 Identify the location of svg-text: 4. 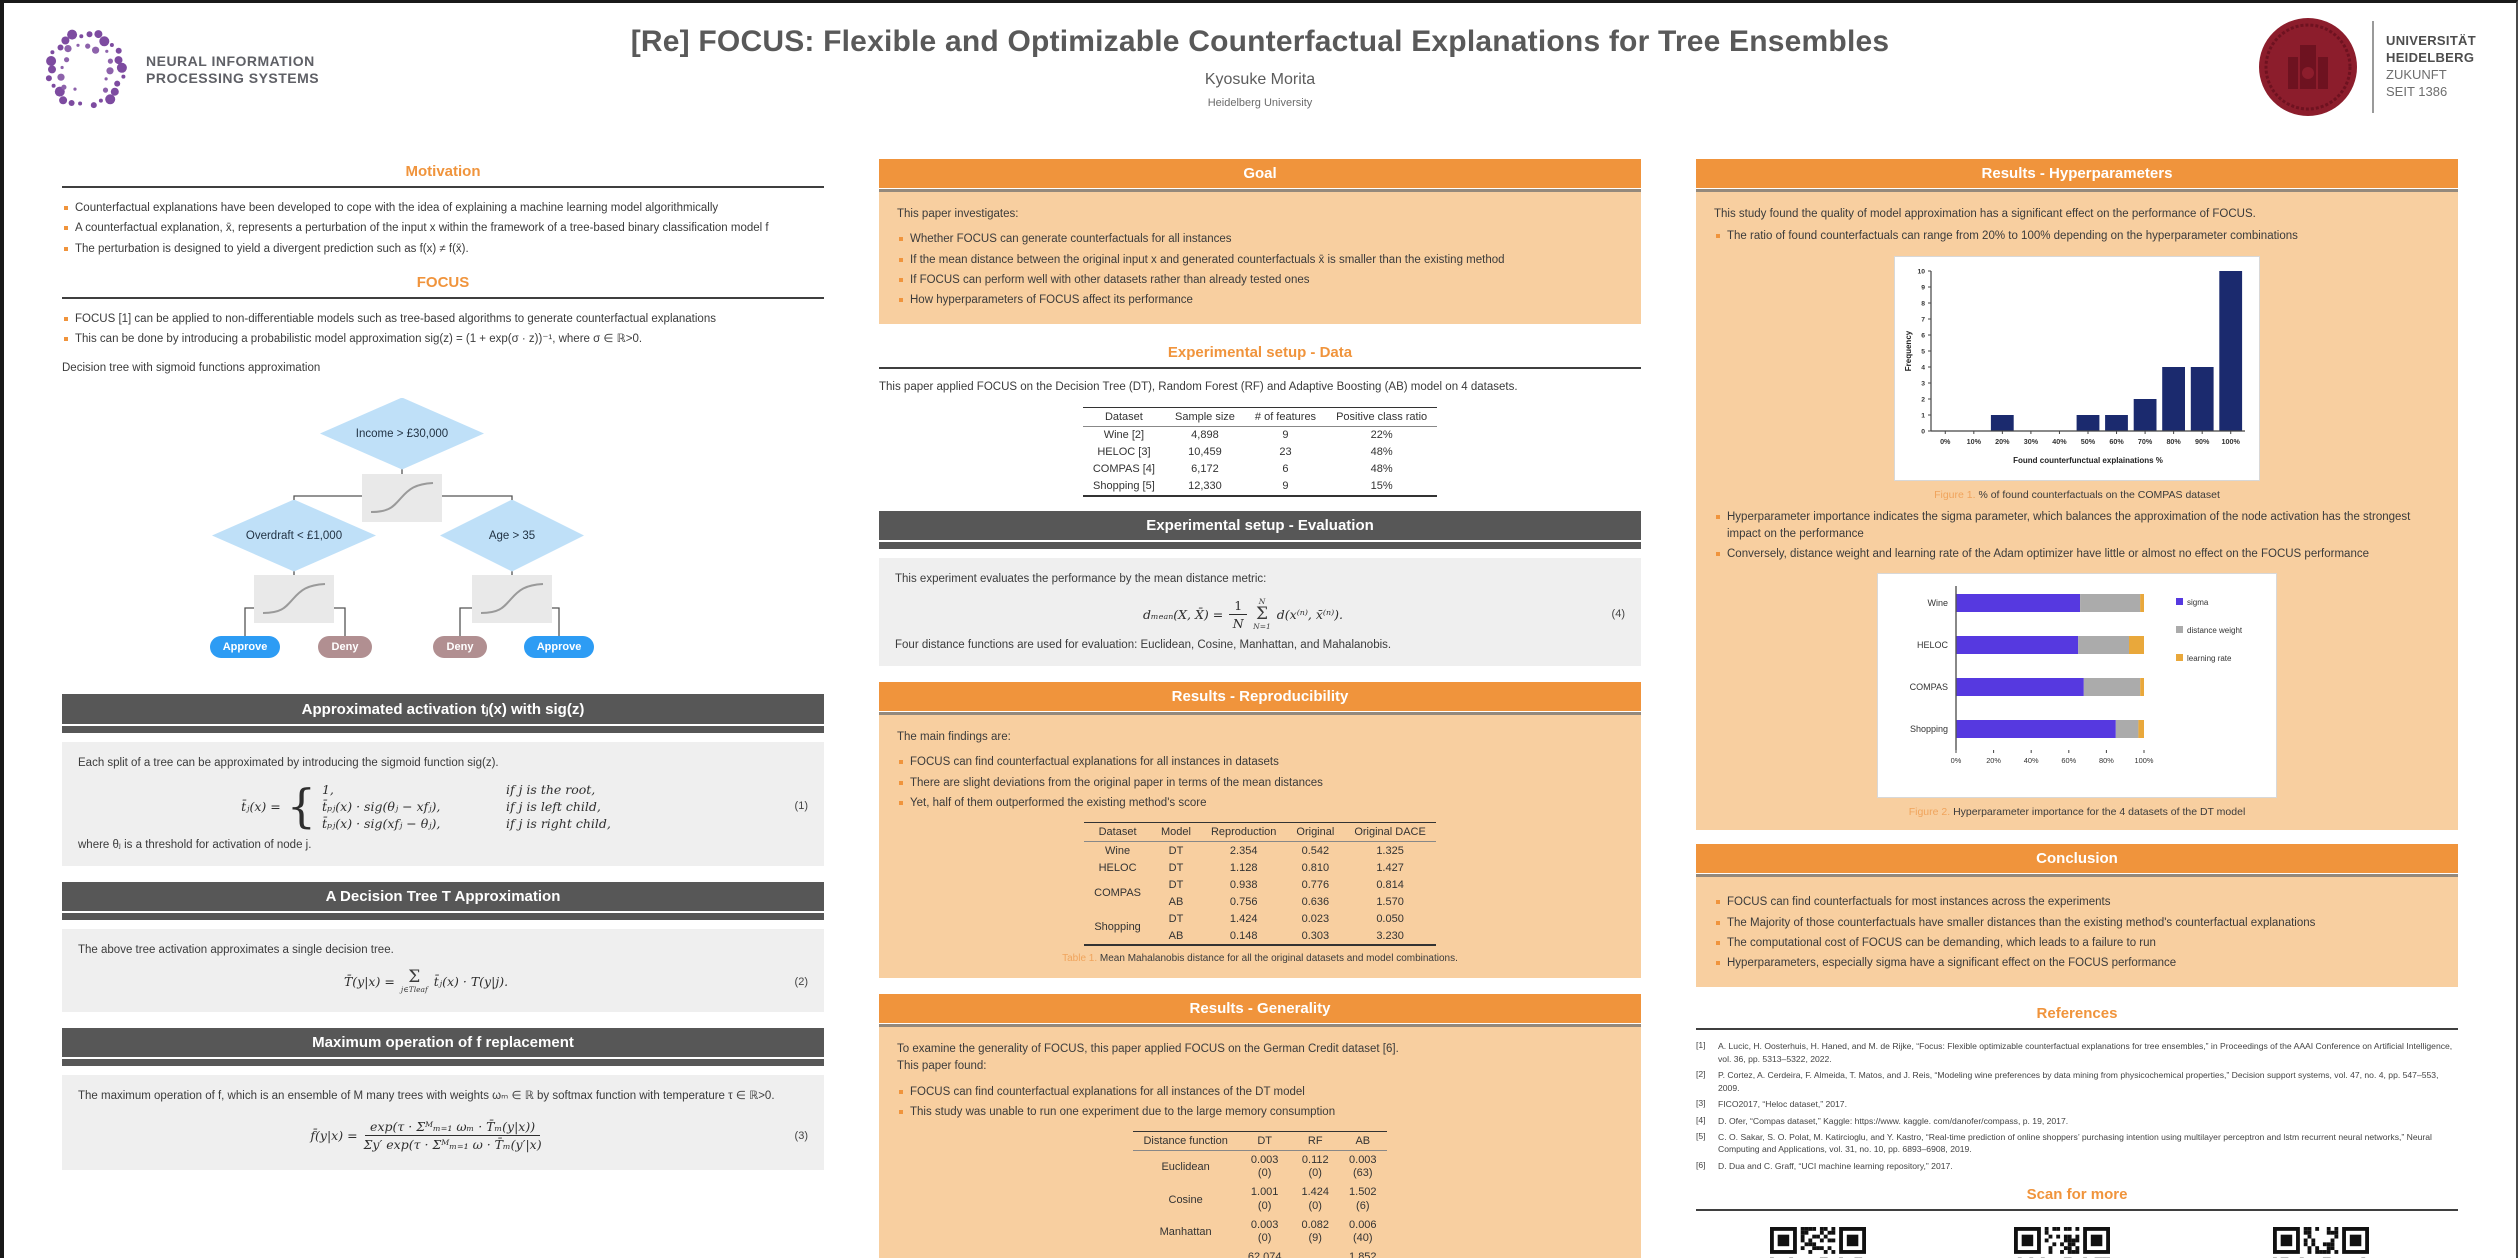
(1923, 367).